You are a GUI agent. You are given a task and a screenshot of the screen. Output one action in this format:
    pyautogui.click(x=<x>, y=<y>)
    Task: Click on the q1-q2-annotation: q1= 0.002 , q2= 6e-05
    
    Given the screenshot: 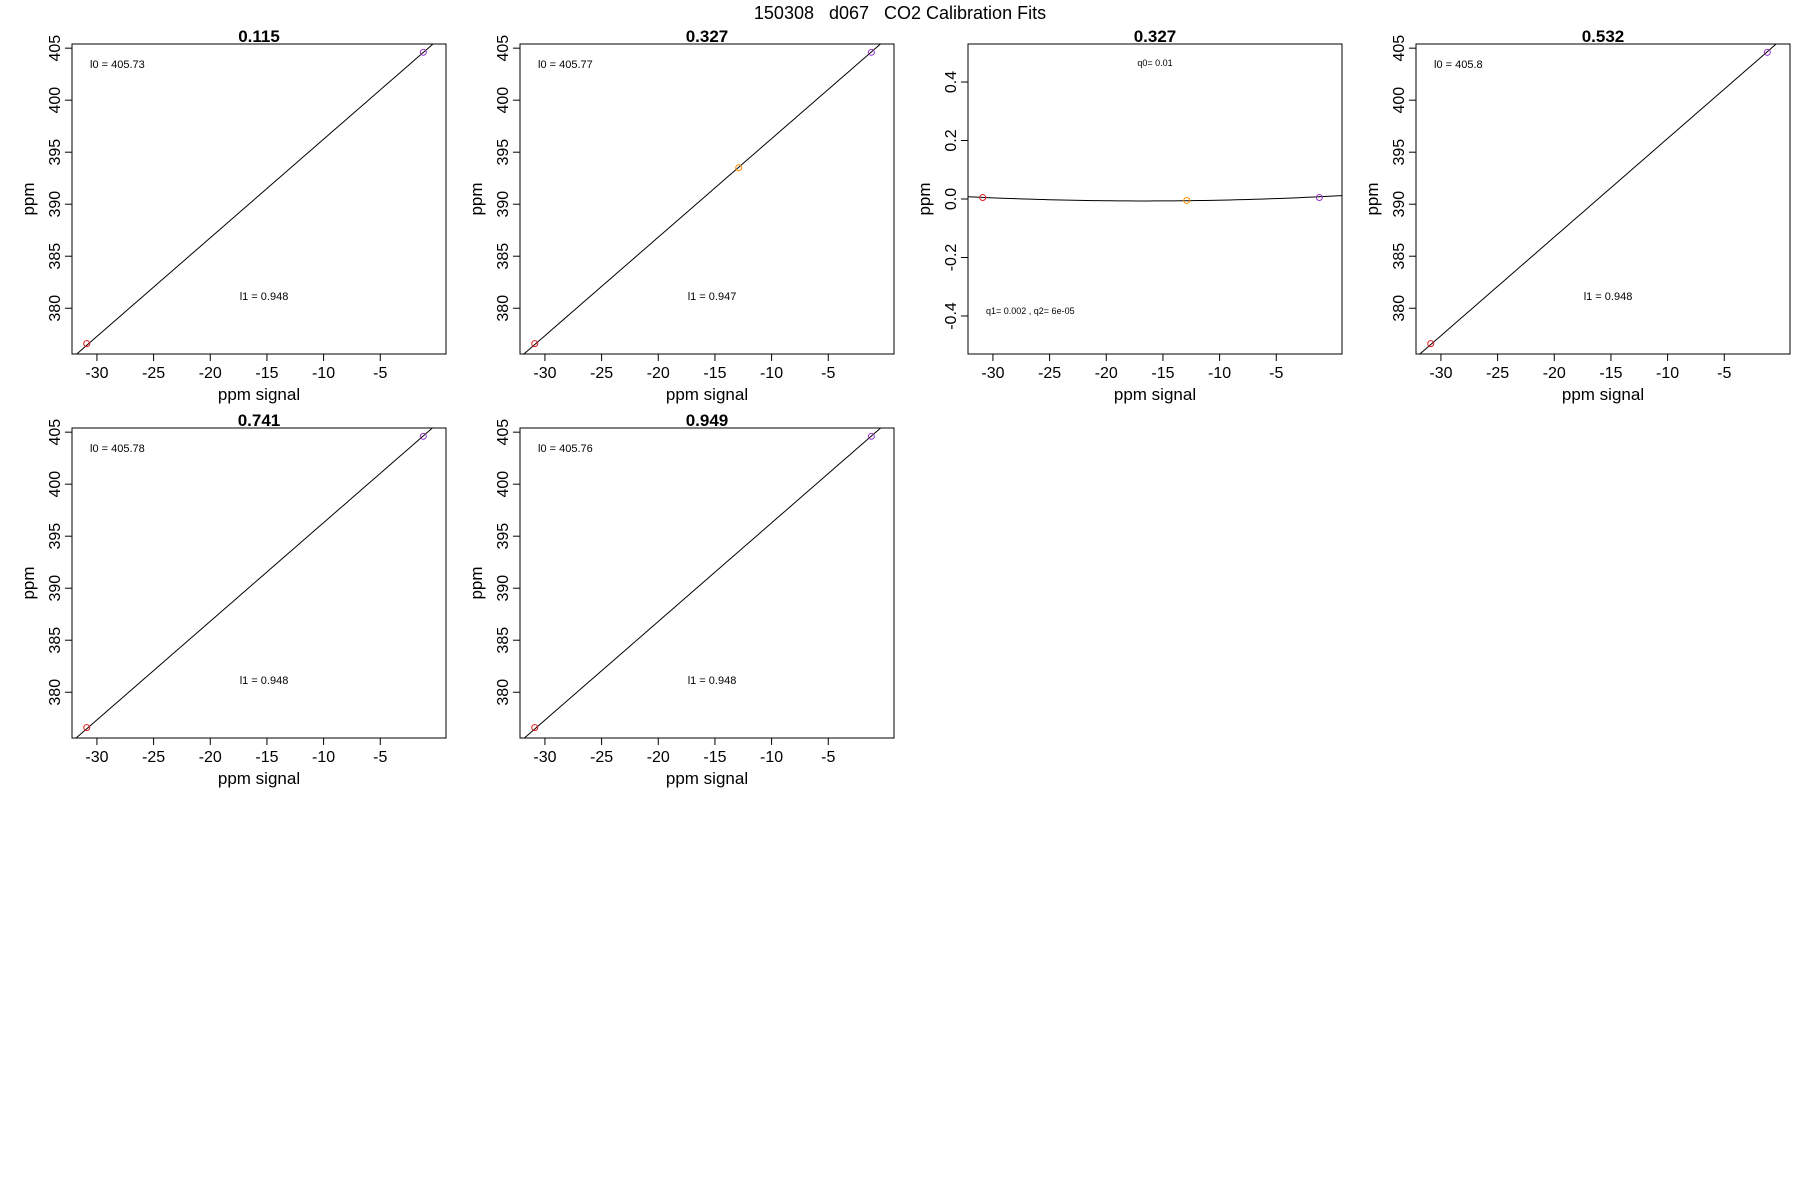 What is the action you would take?
    pyautogui.click(x=1030, y=311)
    